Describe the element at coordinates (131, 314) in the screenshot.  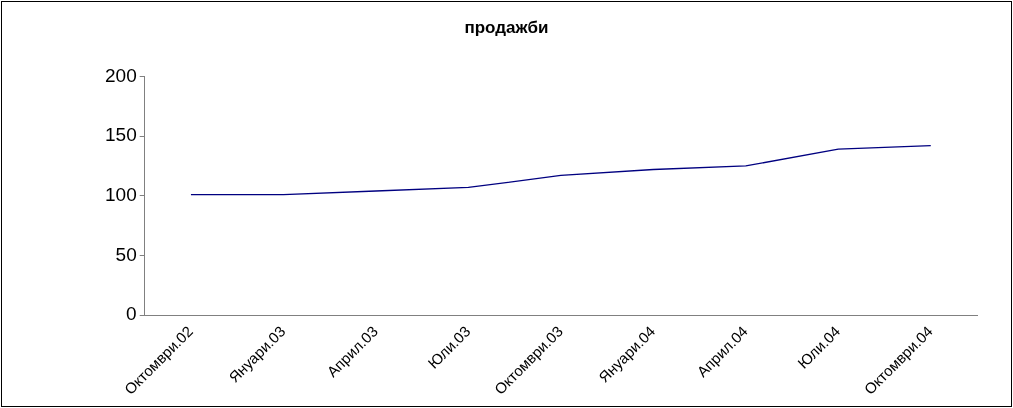
I see `y-tick-label: 0` at that location.